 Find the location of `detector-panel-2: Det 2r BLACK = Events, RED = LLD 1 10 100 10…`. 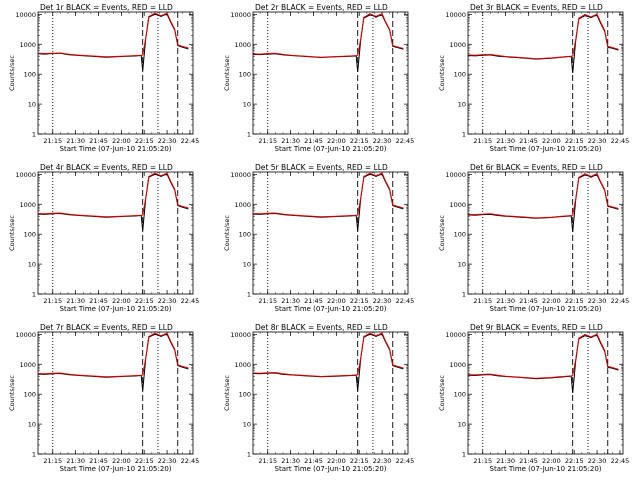

detector-panel-2: Det 2r BLACK = Events, RED = LLD 1 10 100 10… is located at coordinates (318, 78).